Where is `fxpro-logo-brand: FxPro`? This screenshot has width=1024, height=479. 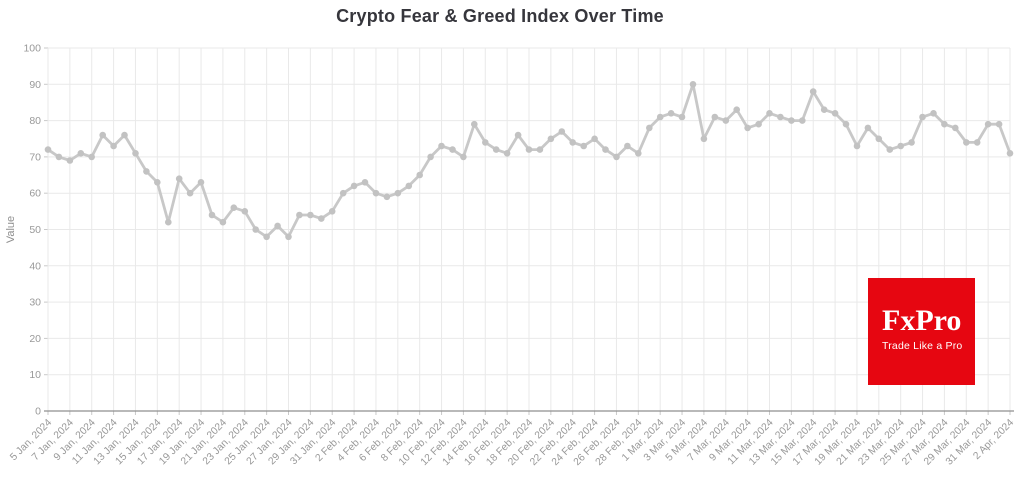
fxpro-logo-brand: FxPro is located at coordinates (922, 320).